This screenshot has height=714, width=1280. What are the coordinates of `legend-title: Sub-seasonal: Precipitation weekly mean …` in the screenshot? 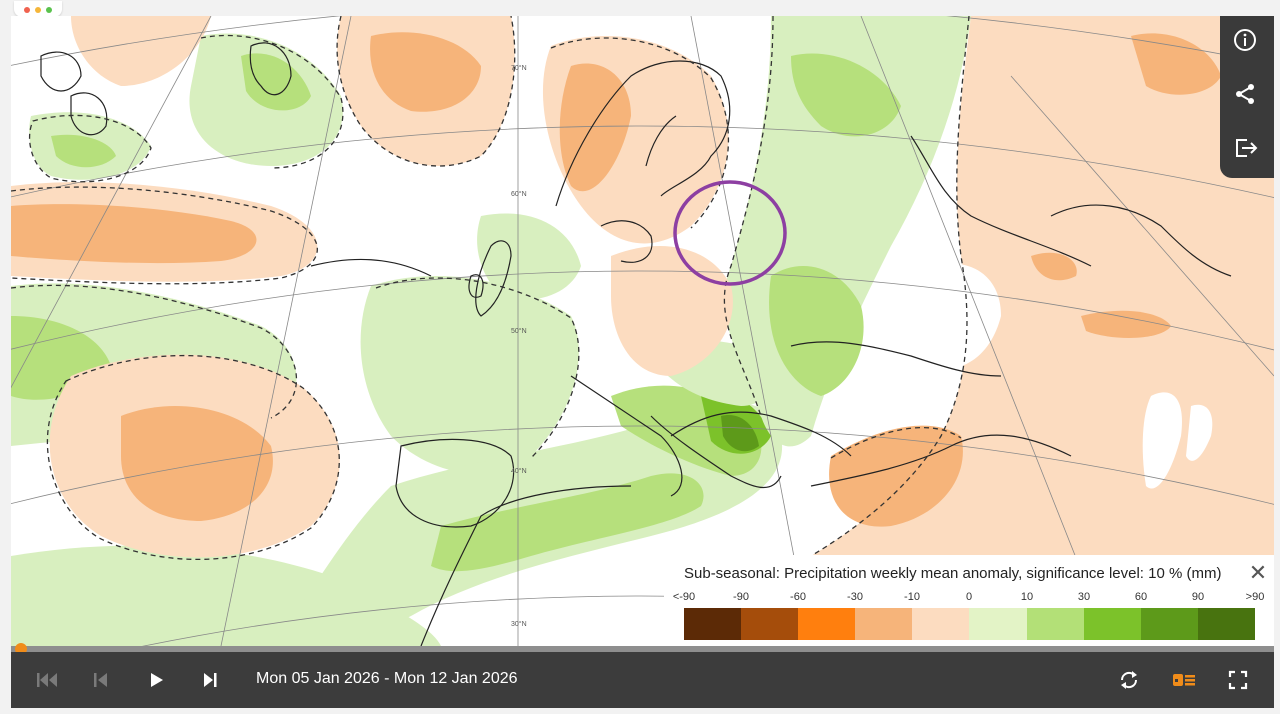 It's located at (953, 573).